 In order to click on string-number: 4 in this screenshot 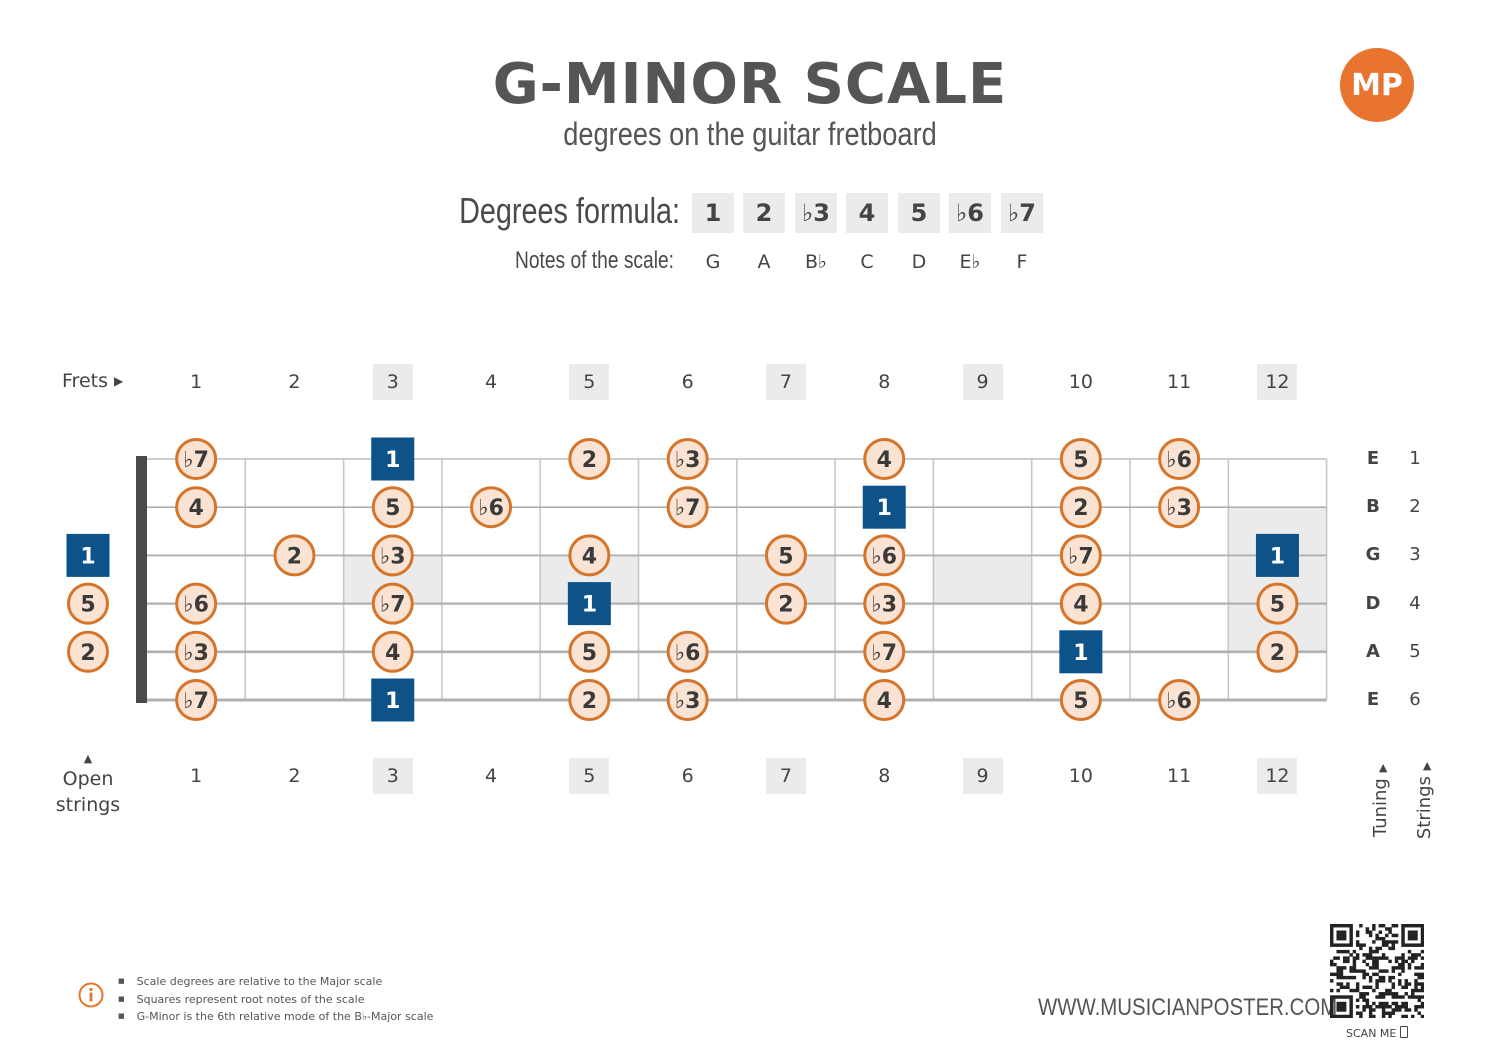, I will do `click(1415, 603)`.